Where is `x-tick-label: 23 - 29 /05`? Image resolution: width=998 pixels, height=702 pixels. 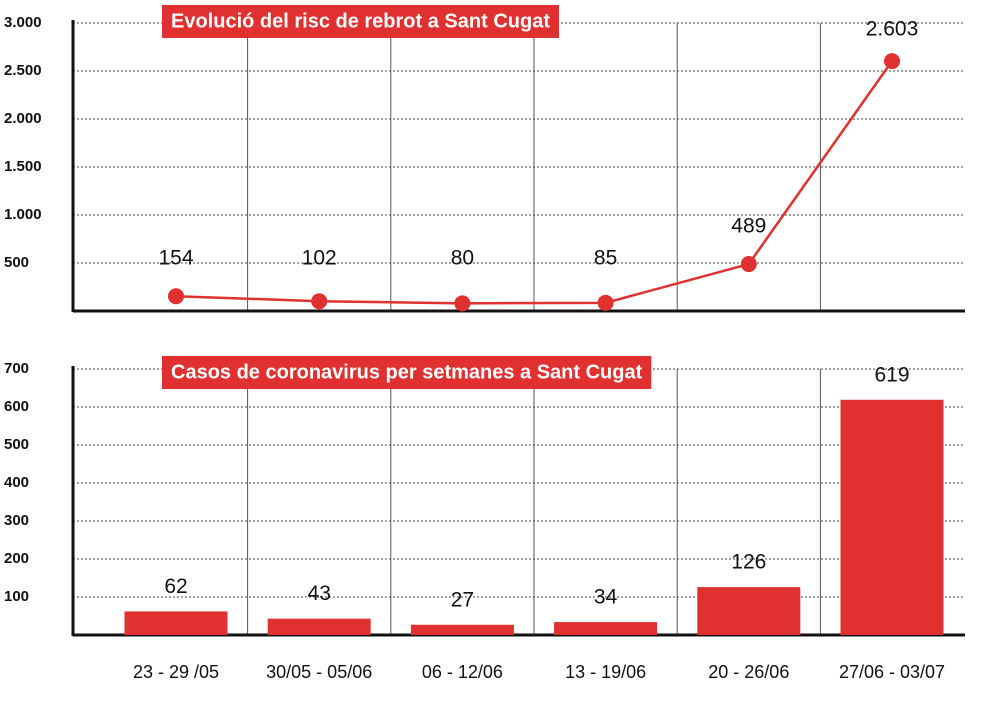 x-tick-label: 23 - 29 /05 is located at coordinates (176, 672).